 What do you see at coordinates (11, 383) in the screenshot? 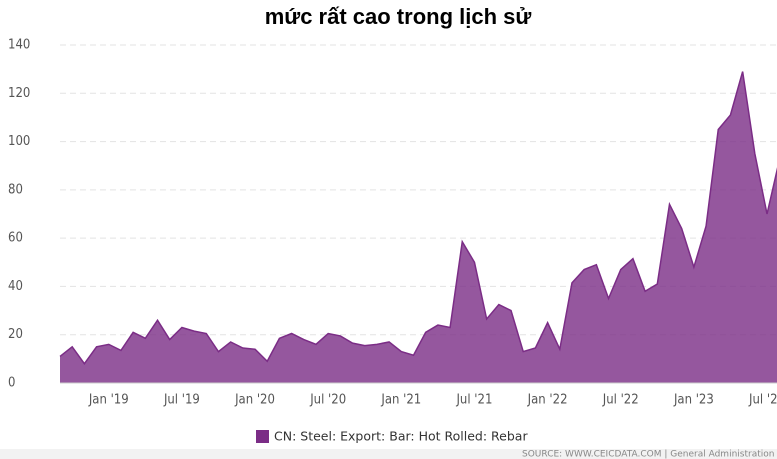
I see `y-tick-label: 0` at bounding box center [11, 383].